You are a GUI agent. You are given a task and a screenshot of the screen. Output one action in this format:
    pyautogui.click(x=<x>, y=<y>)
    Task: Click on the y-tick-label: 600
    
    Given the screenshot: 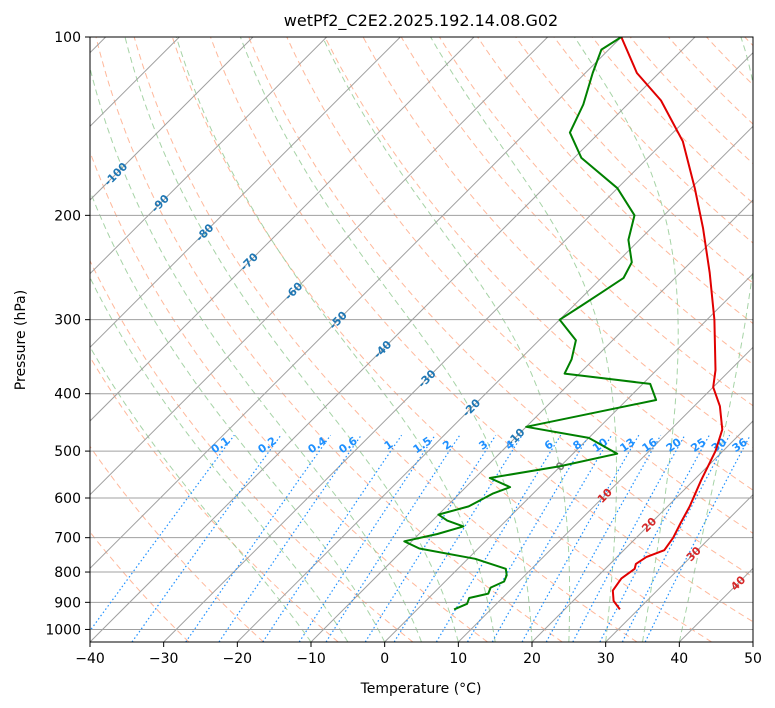 What is the action you would take?
    pyautogui.click(x=67, y=499)
    